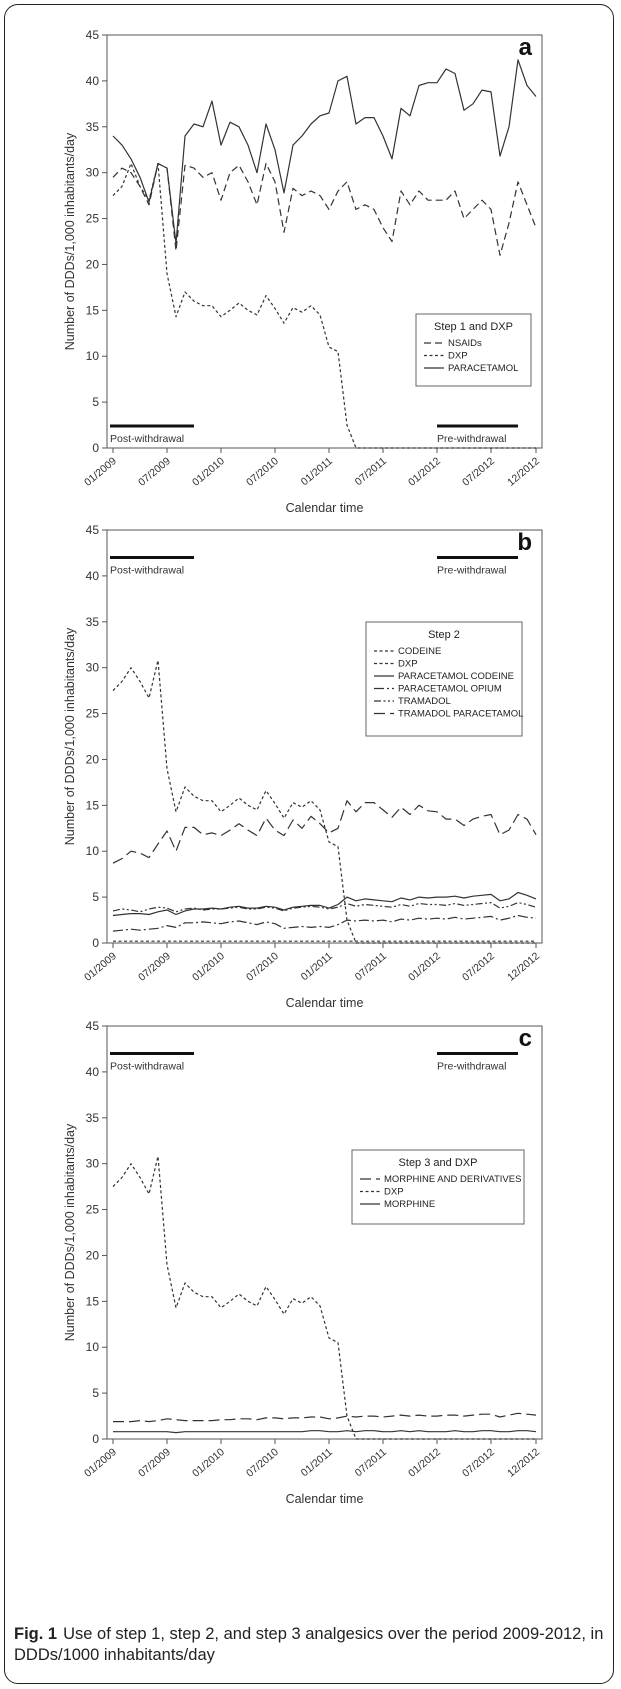 The width and height of the screenshot is (621, 1689). Describe the element at coordinates (324, 209) in the screenshot. I see `series-line-nsaids` at that location.